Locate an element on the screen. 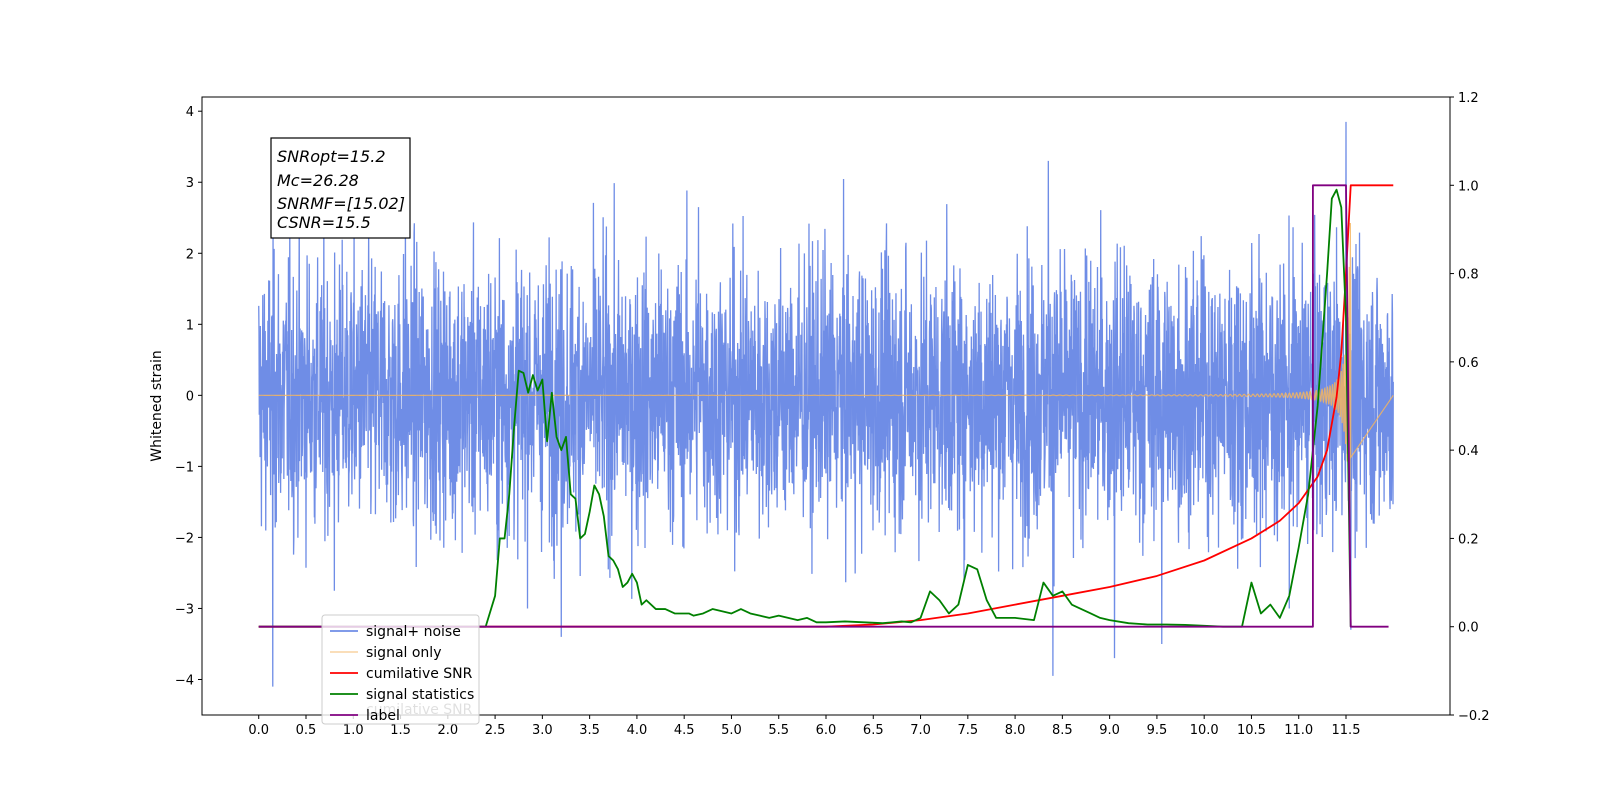  legend-overlap-text: cumilative SNR is located at coordinates (419, 710).